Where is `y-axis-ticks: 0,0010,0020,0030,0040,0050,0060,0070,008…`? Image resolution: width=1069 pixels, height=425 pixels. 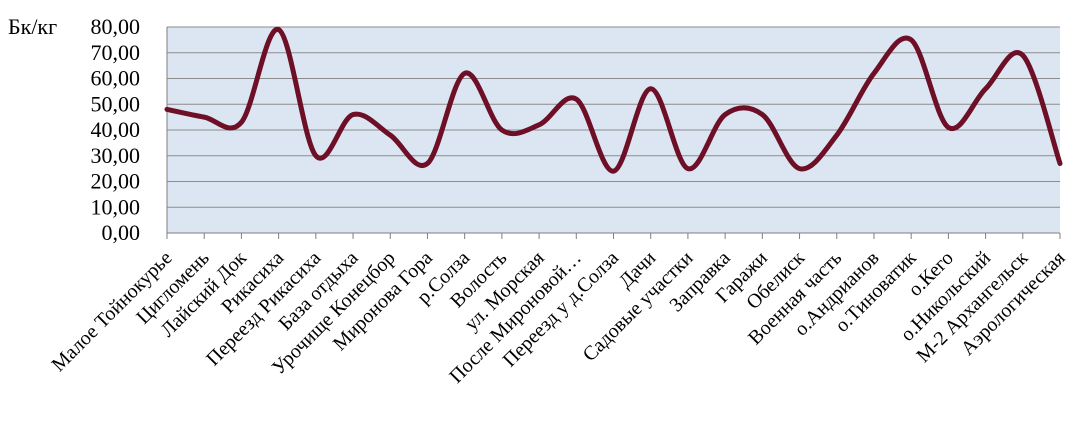 y-axis-ticks: 0,0010,0020,0030,0040,0050,0060,0070,008… is located at coordinates (116, 129).